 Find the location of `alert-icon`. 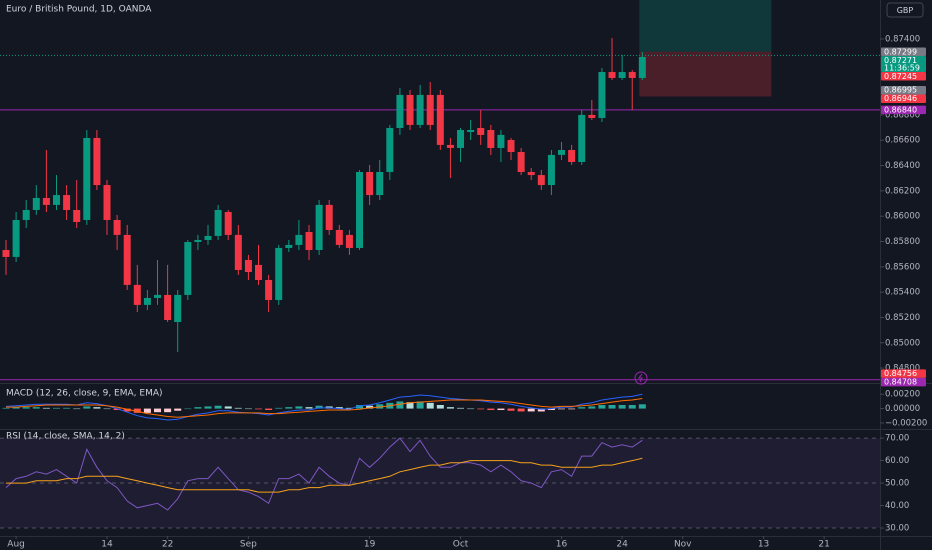

alert-icon is located at coordinates (641, 378).